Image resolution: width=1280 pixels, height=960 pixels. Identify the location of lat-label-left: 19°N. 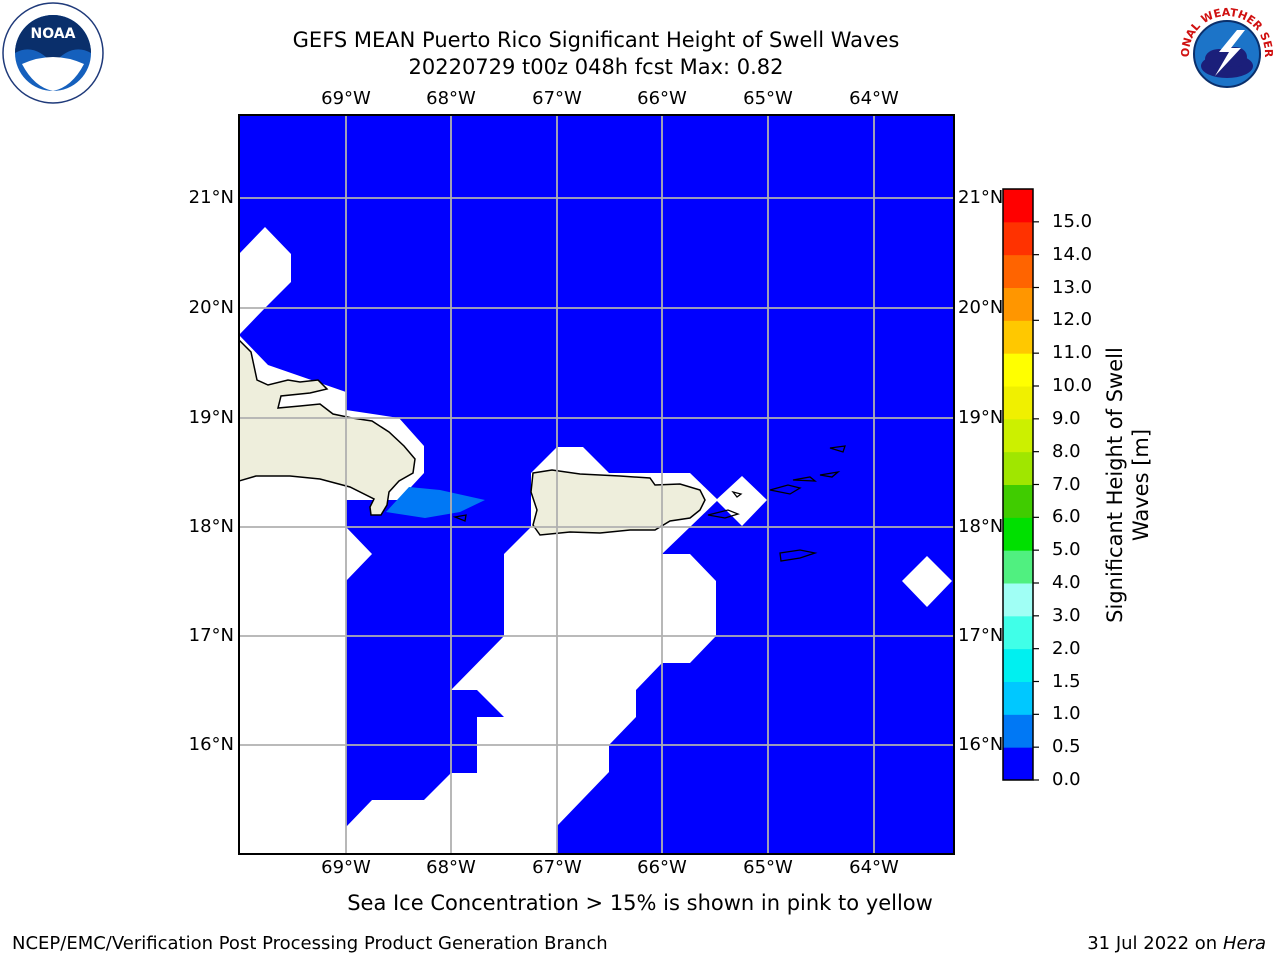
(211, 417).